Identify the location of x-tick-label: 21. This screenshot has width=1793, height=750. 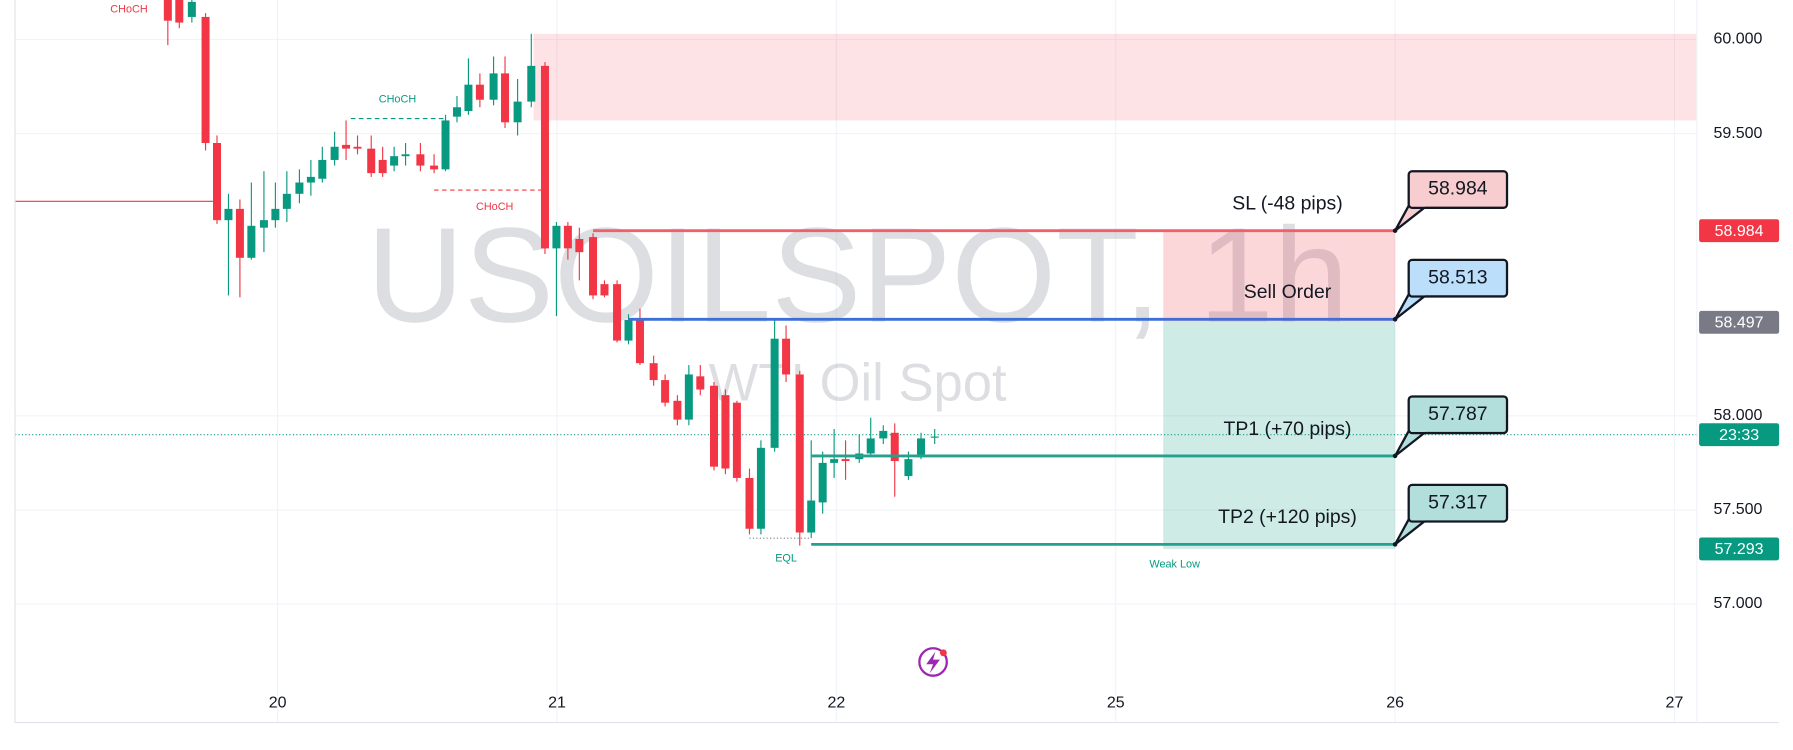
(557, 702).